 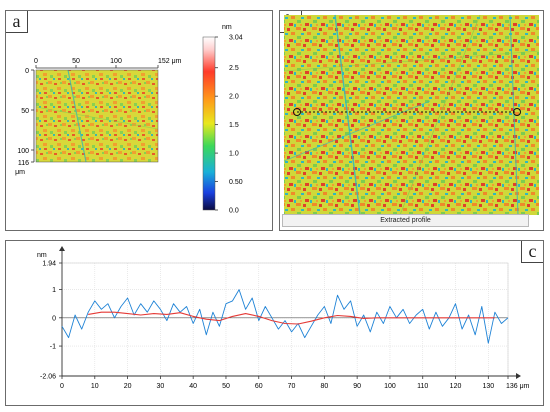 I want to click on x-tick-label: 90, so click(x=357, y=386).